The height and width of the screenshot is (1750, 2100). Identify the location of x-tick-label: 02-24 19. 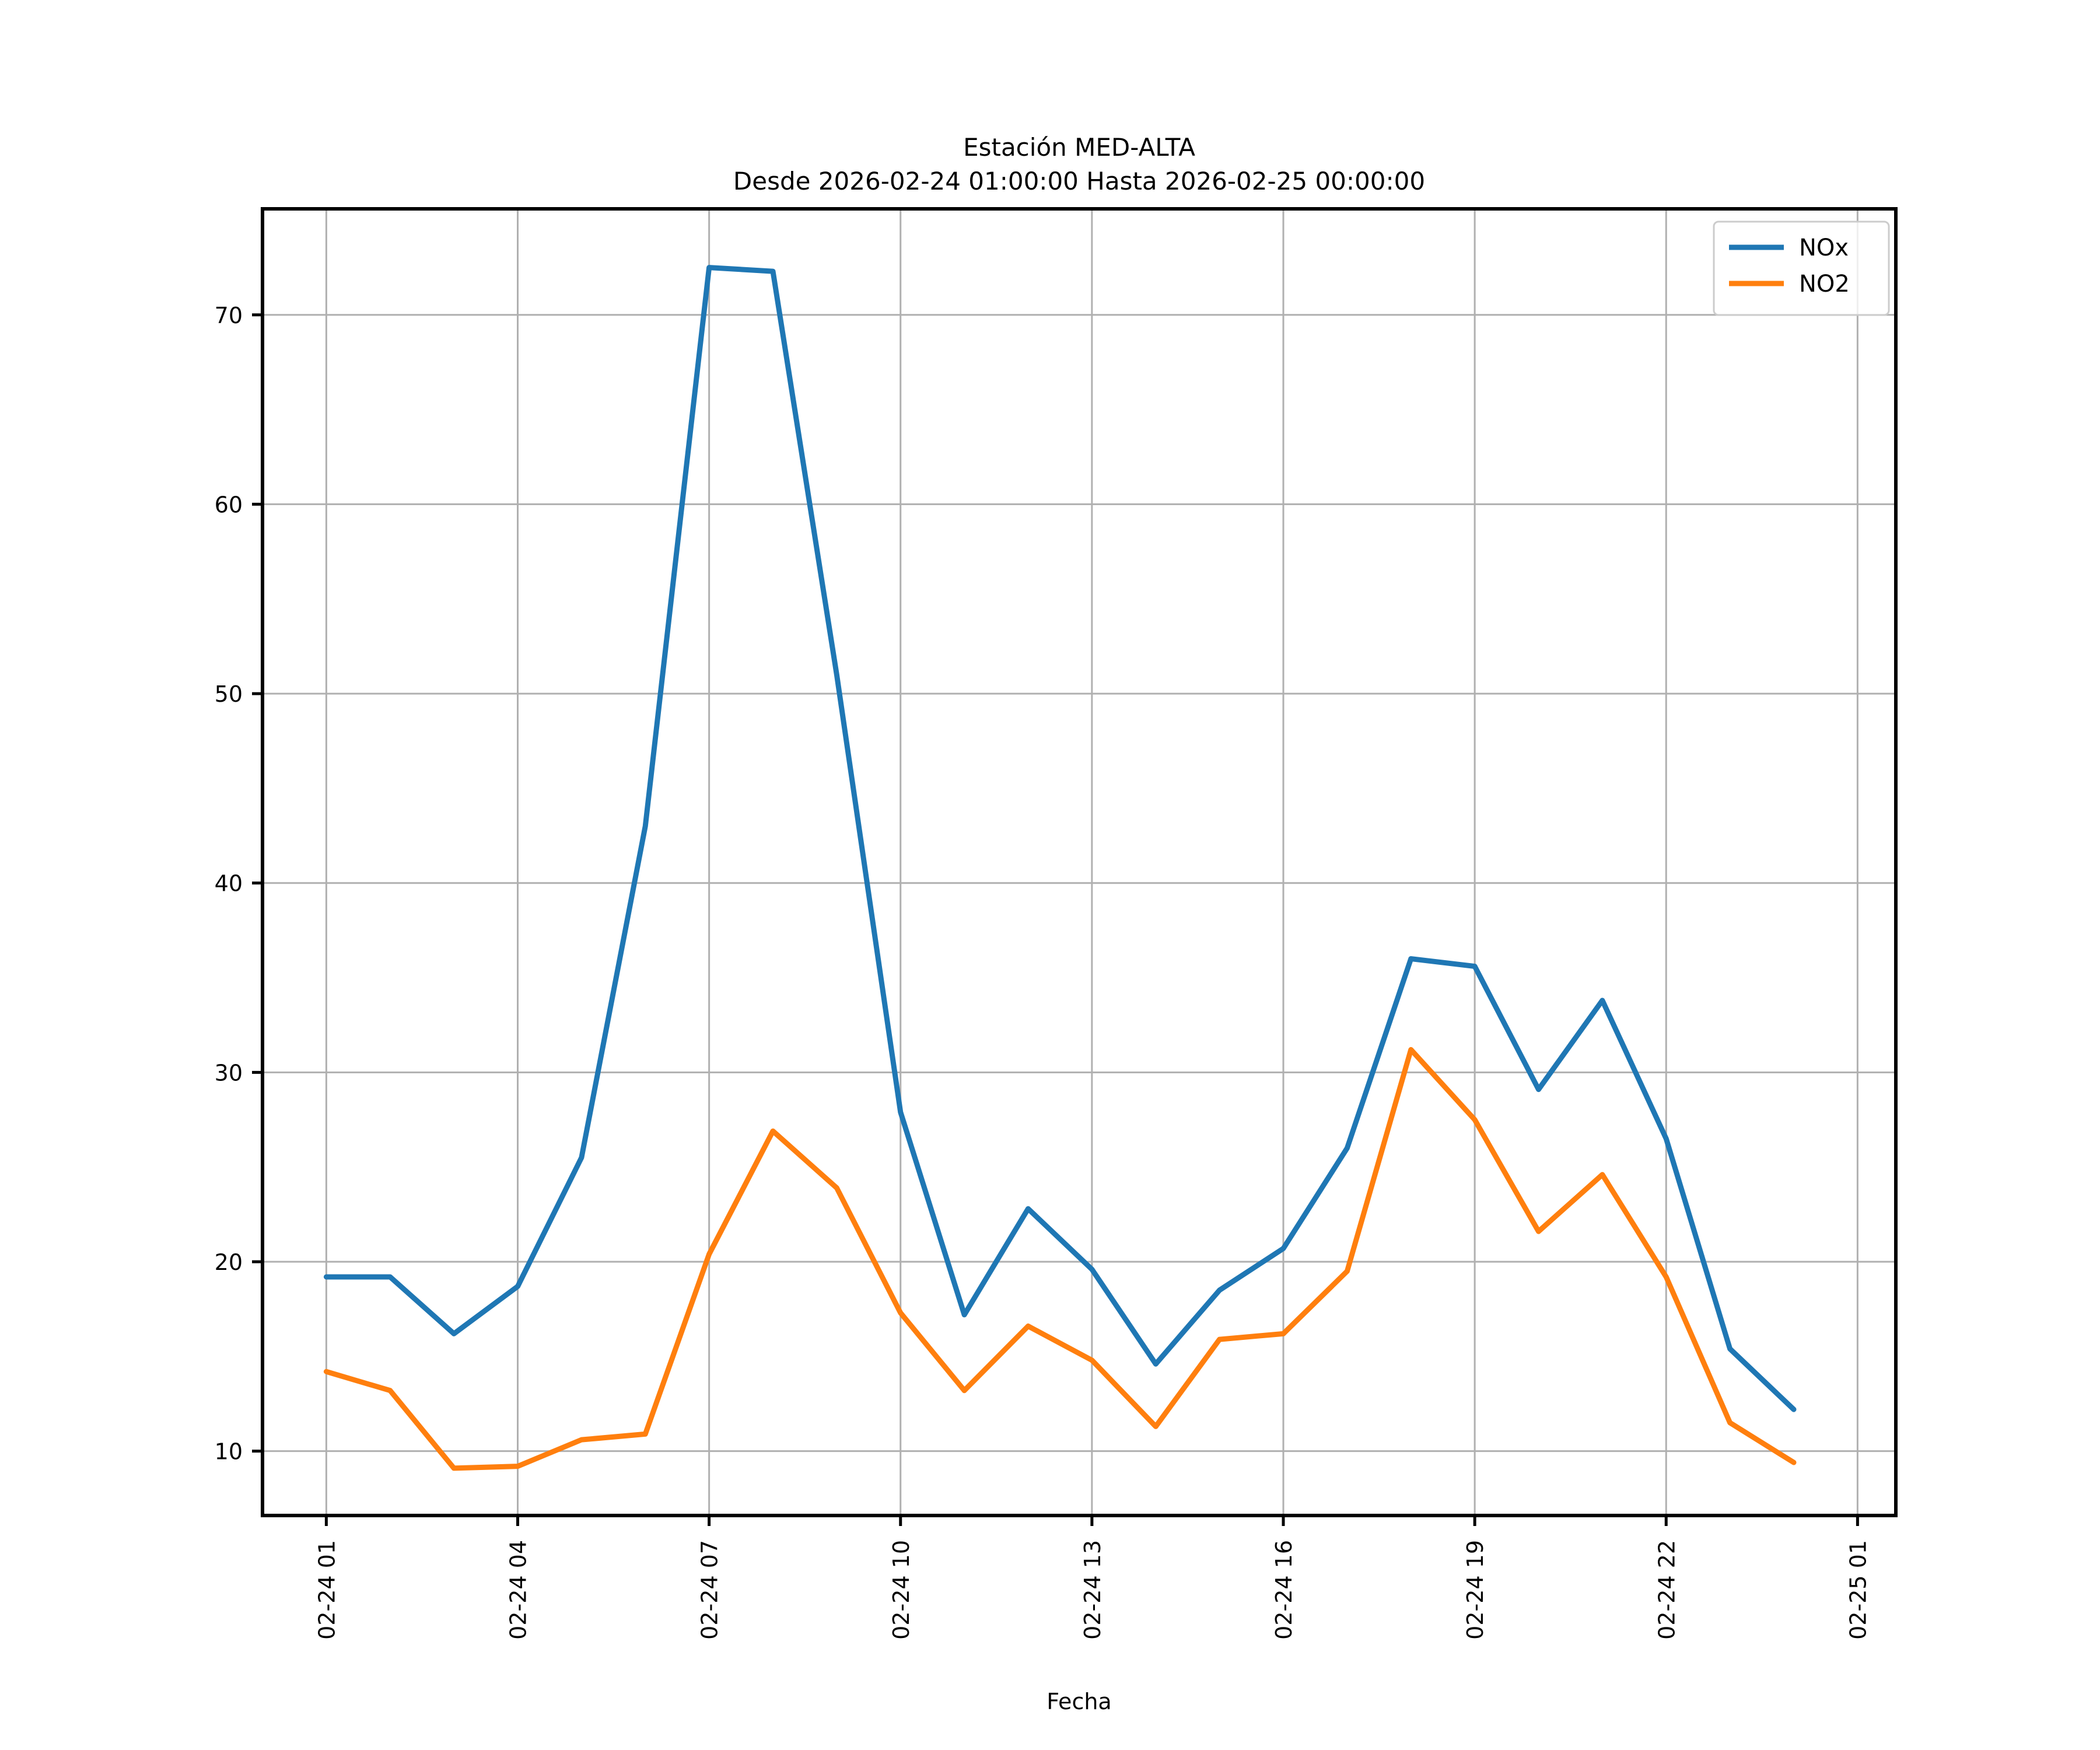
(1475, 1590).